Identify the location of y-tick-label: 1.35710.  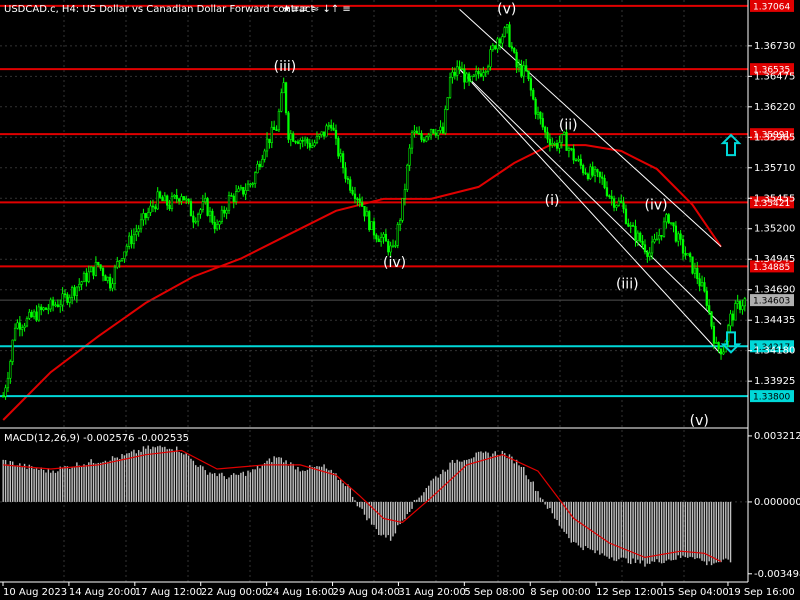
(774, 168).